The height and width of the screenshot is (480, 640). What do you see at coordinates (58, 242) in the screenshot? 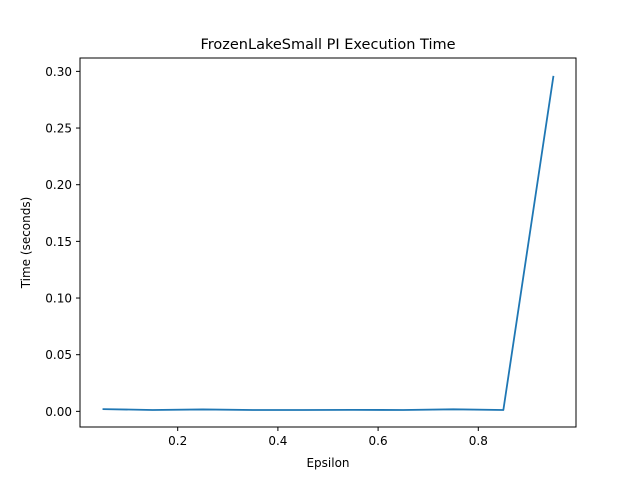
I see `y-tick-label: 0.15` at bounding box center [58, 242].